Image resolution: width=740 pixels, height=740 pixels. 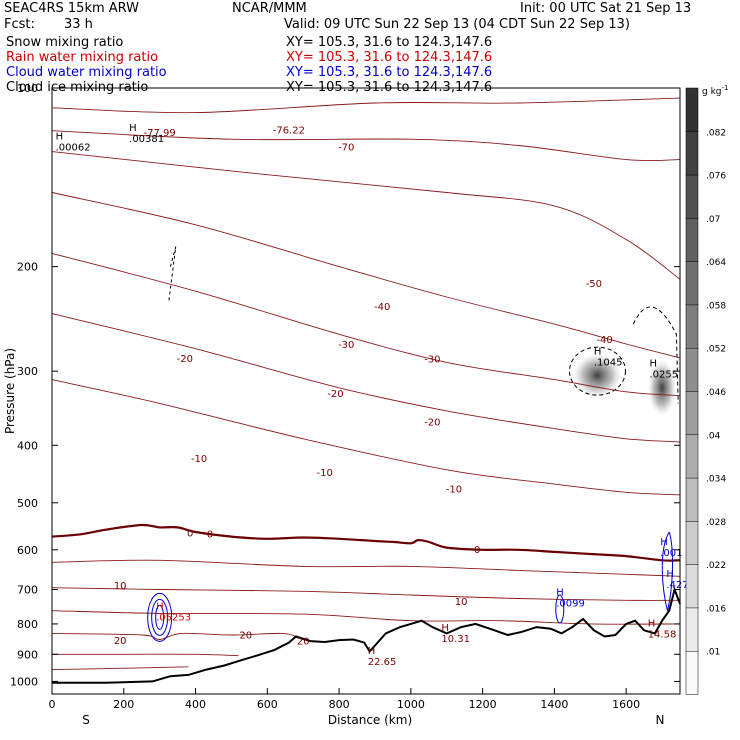 I want to click on maximum-value: .05253, so click(x=173, y=618).